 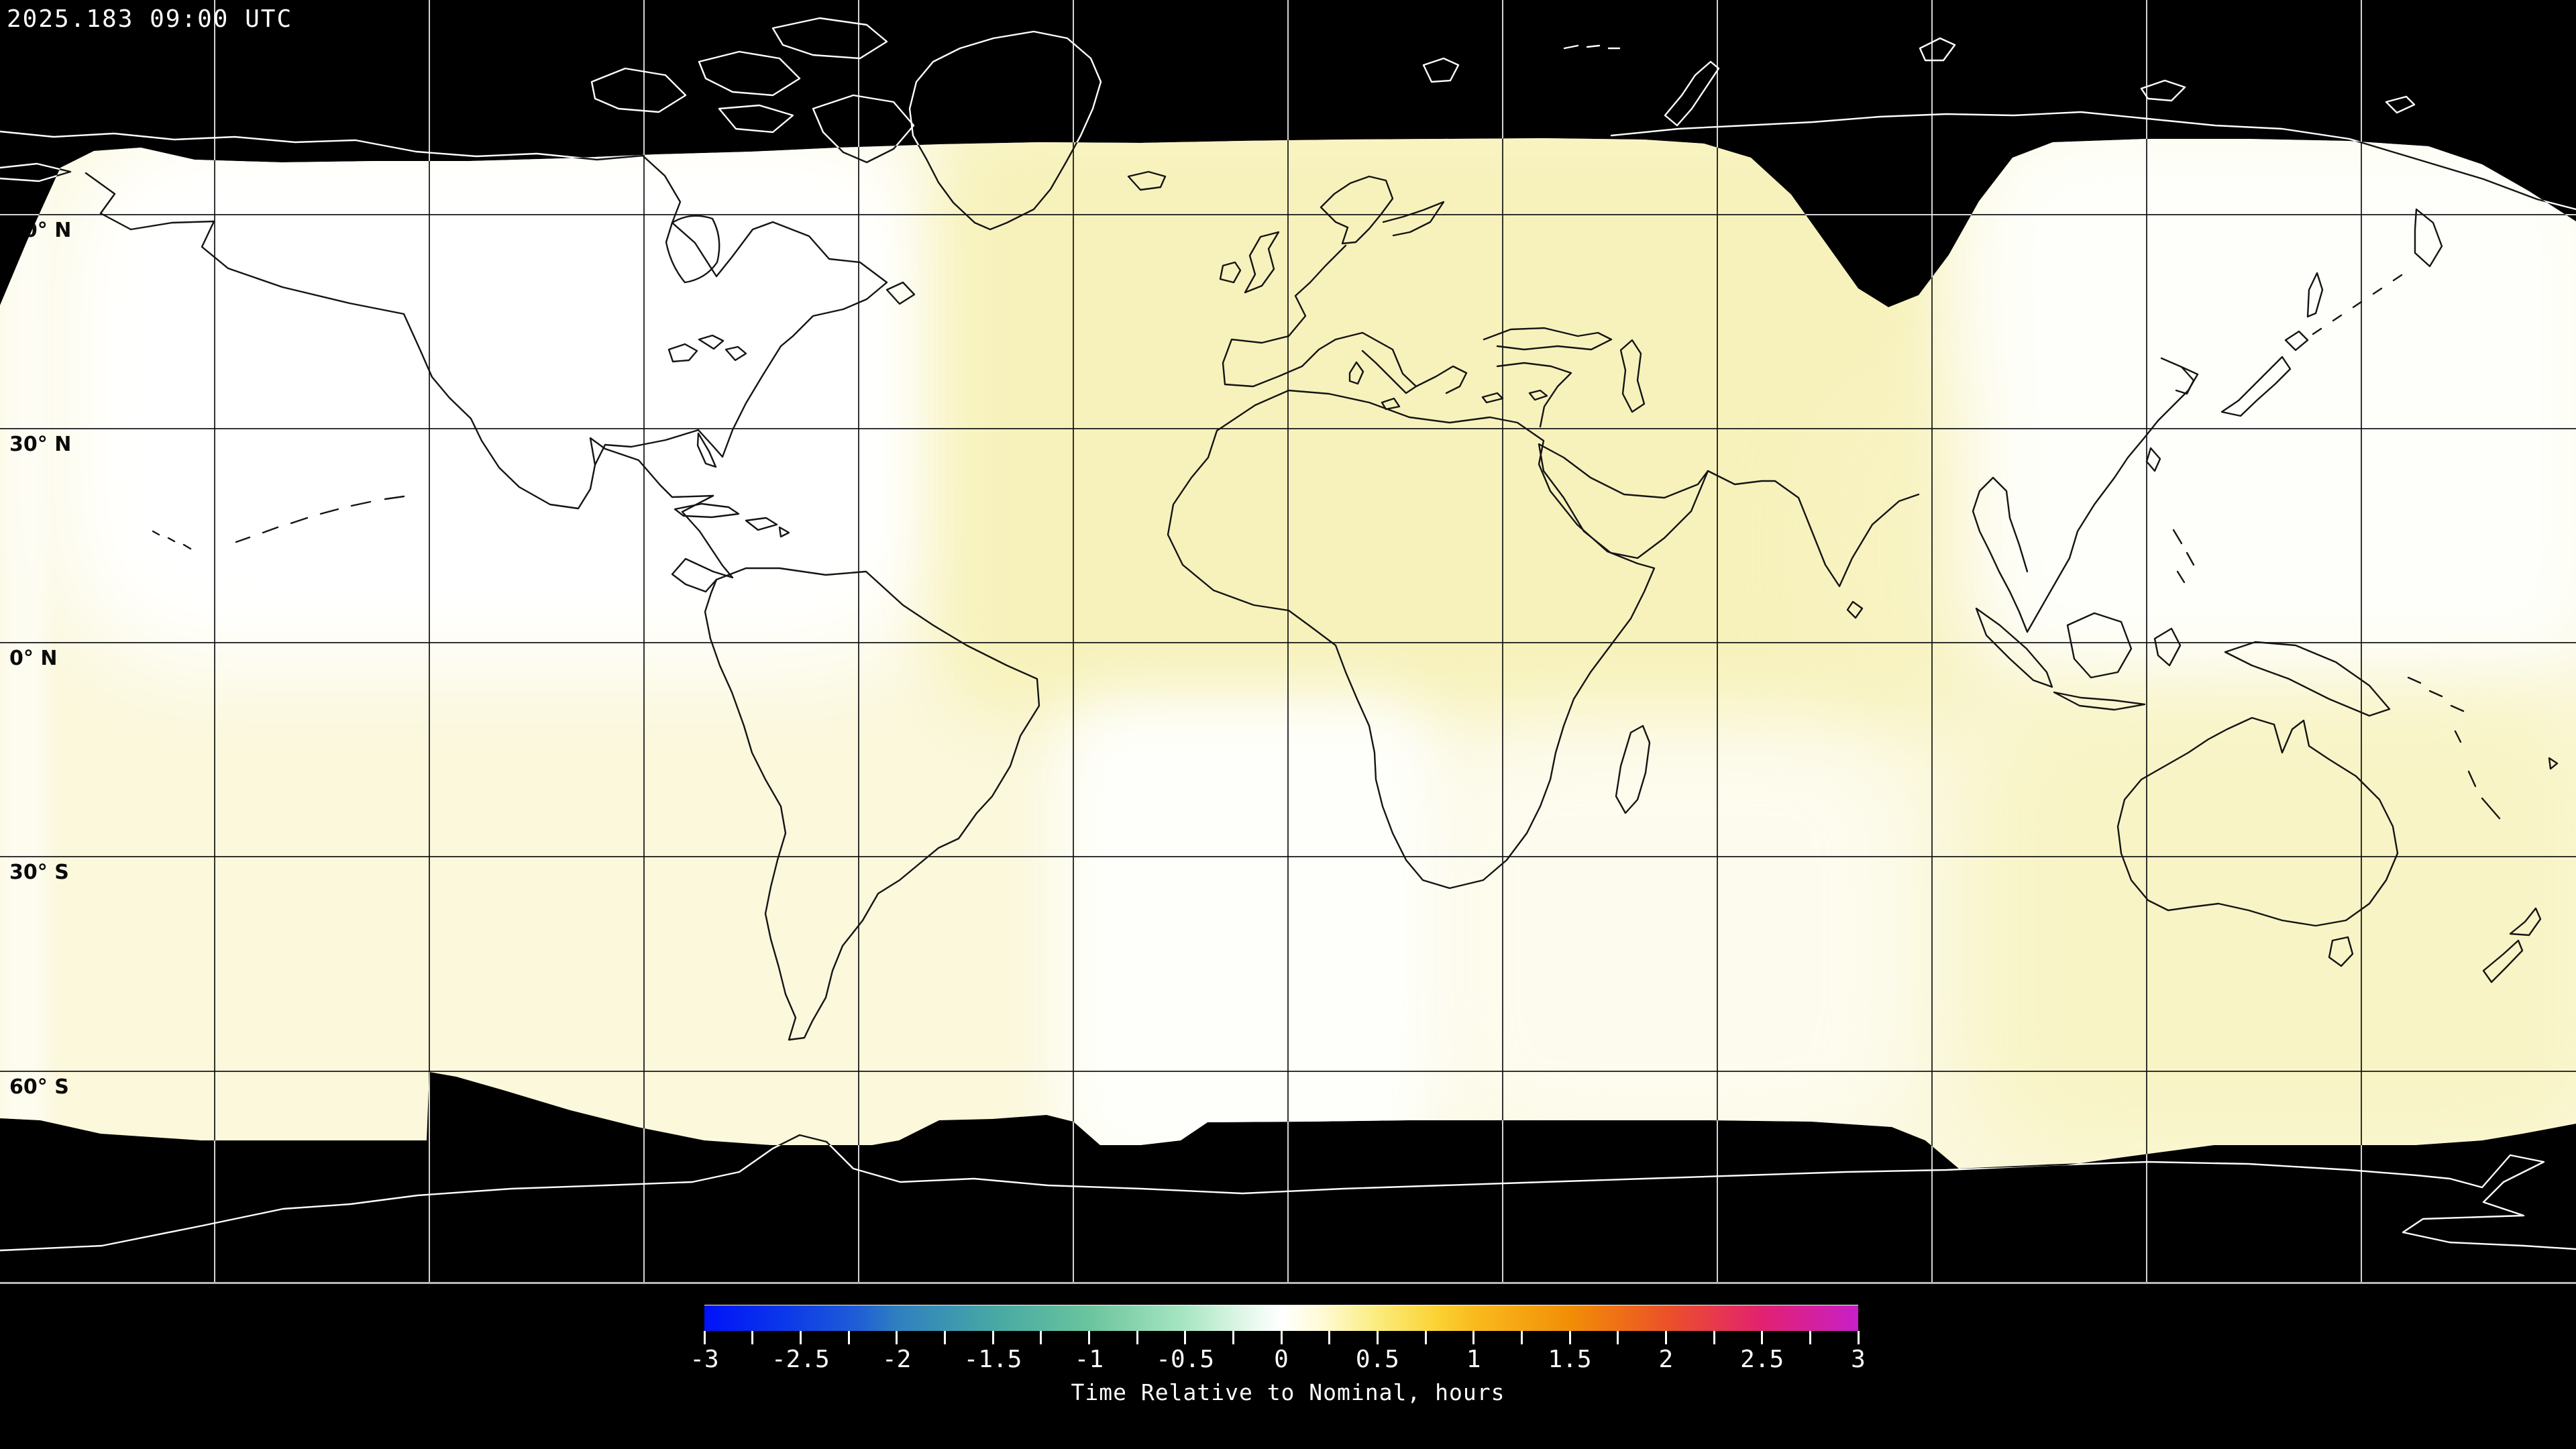 I want to click on colorbar-tick-label: -2, so click(x=896, y=1359).